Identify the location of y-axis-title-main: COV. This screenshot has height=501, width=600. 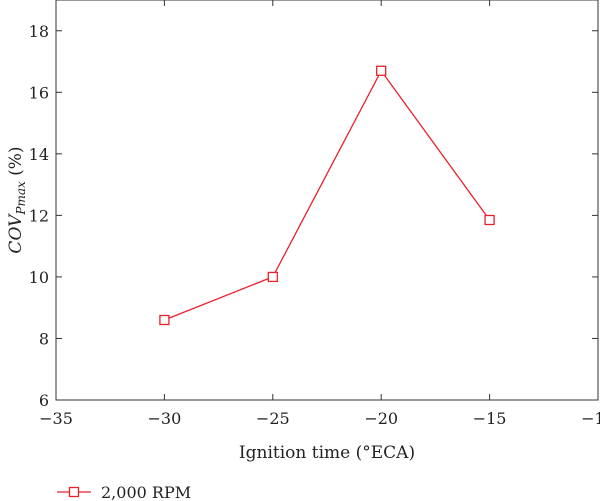
(16, 233).